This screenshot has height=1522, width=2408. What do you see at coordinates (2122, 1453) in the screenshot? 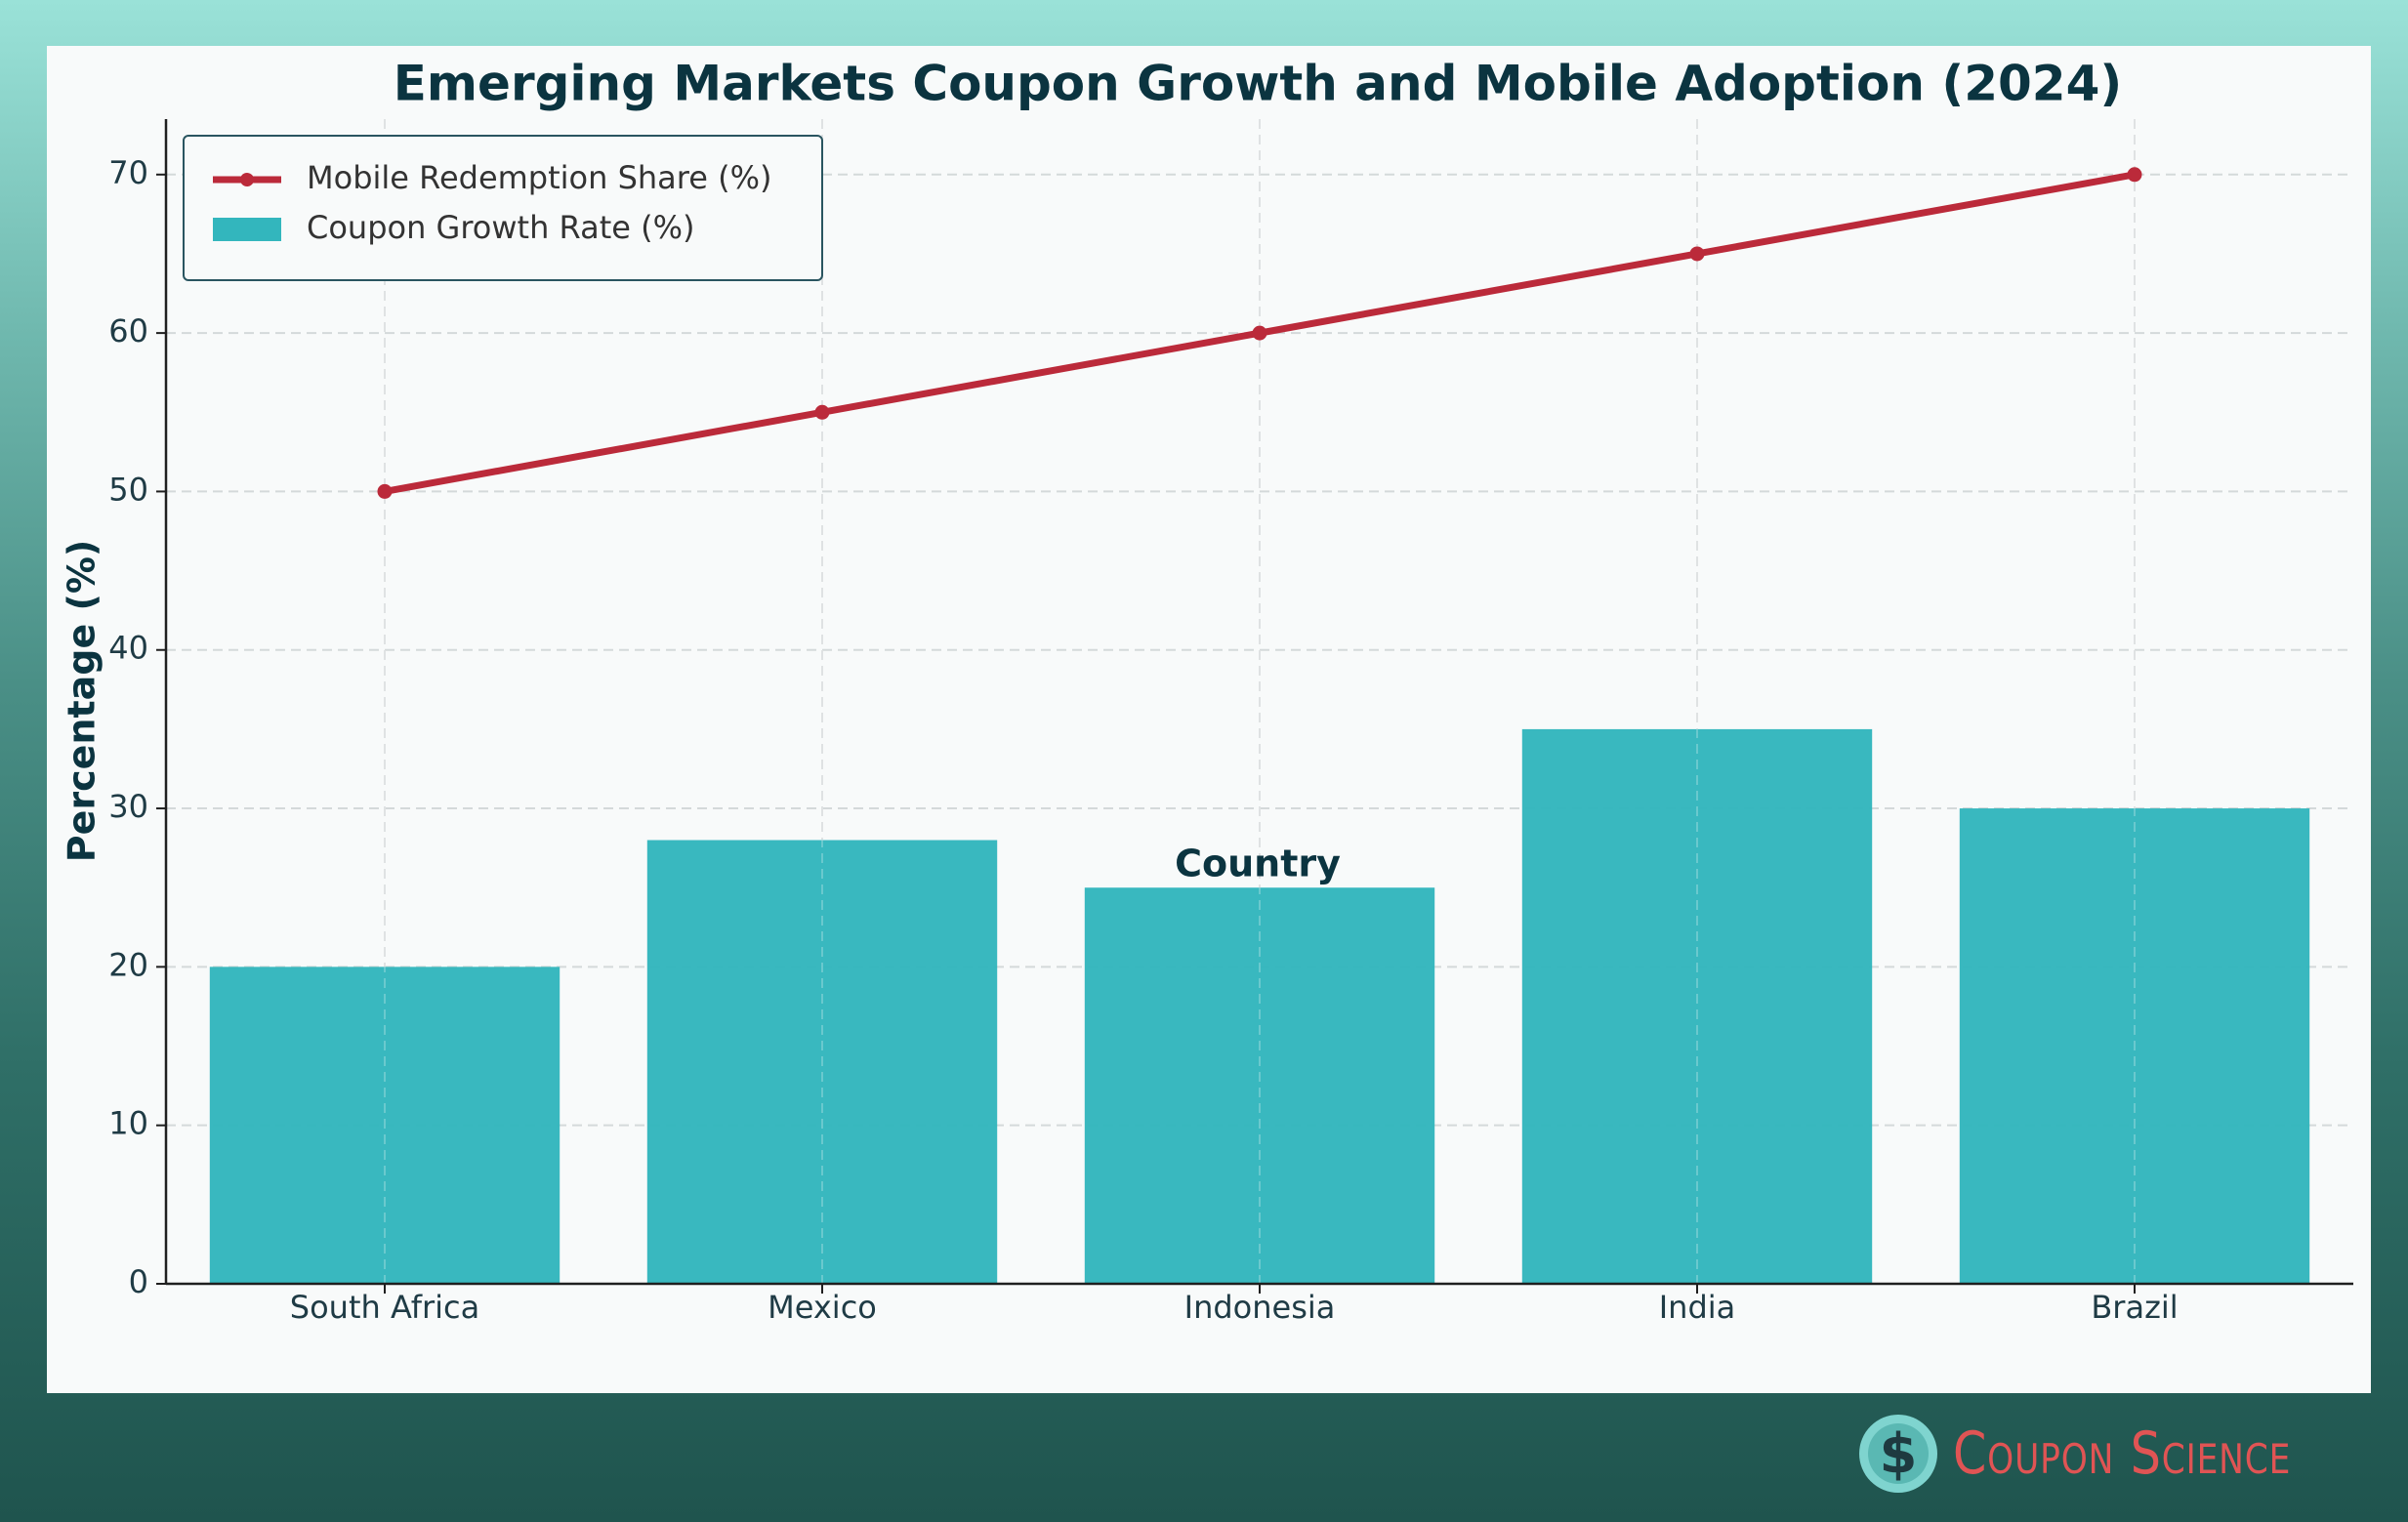
I see `brand-name: Coupon Science` at bounding box center [2122, 1453].